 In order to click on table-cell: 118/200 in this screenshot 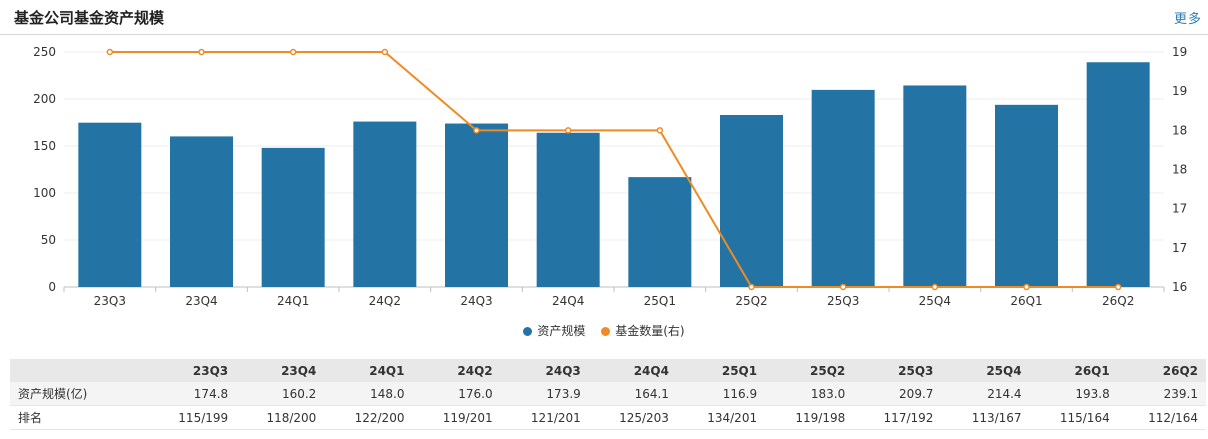, I will do `click(280, 417)`.